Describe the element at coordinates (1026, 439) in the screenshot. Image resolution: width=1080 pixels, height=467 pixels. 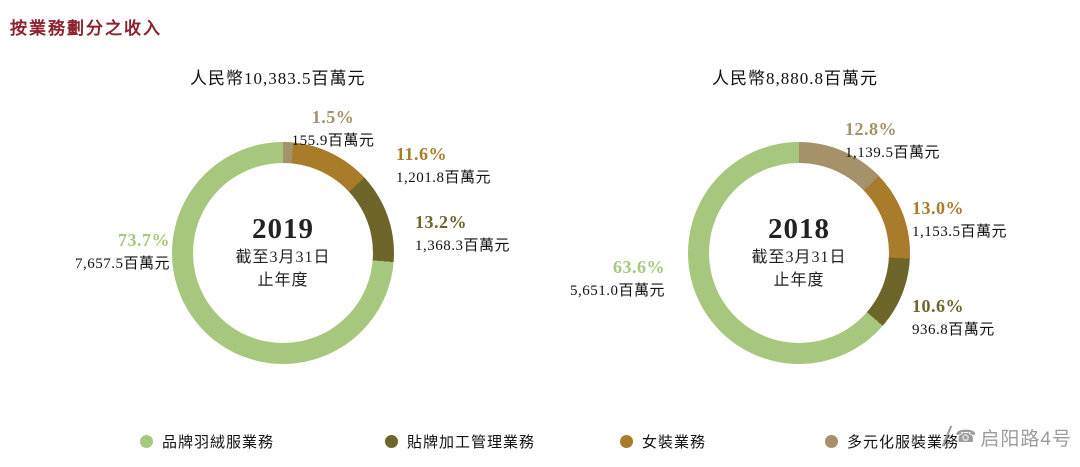
I see `watermark-text: 启阳路4号` at that location.